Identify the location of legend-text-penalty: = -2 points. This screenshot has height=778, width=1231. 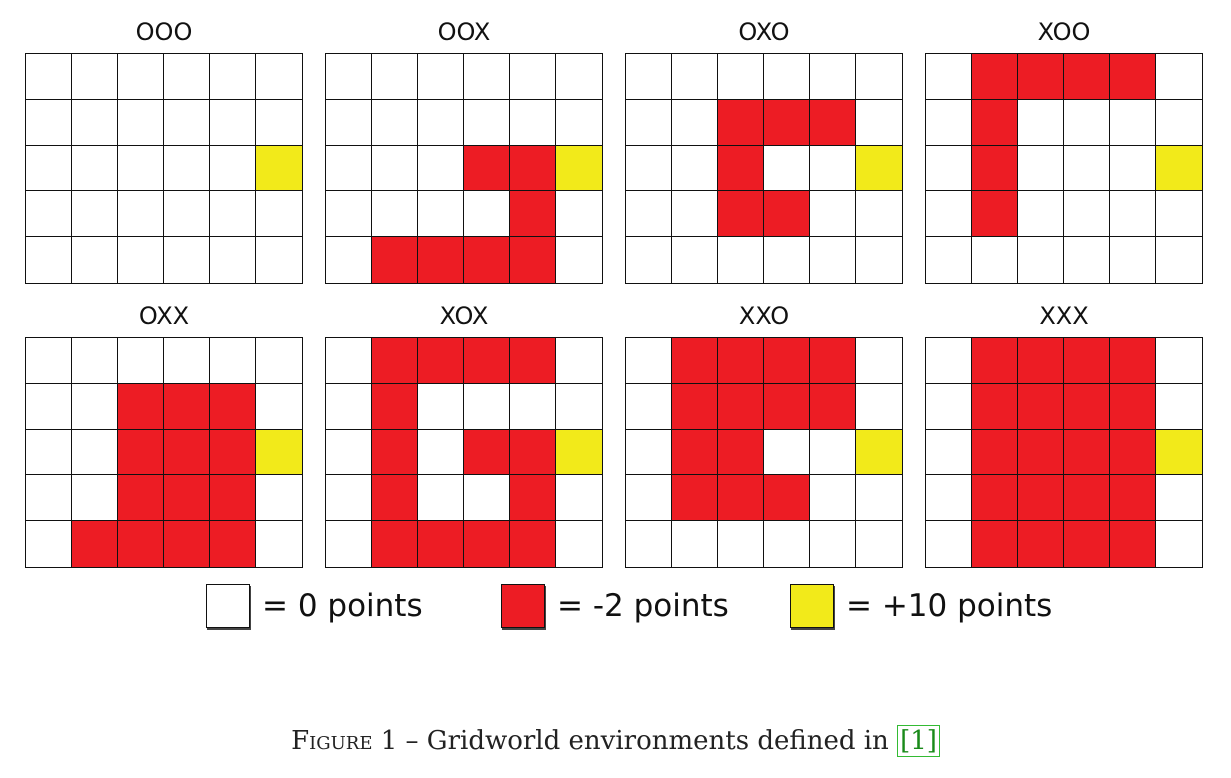
(643, 606).